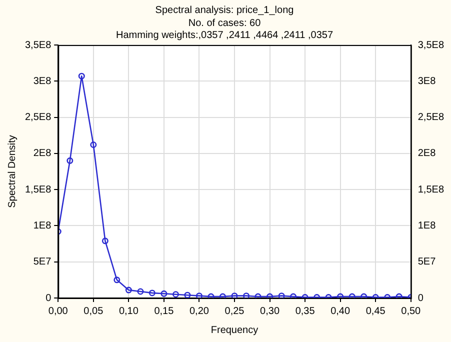 Image resolution: width=451 pixels, height=342 pixels. Describe the element at coordinates (164, 311) in the screenshot. I see `x-tick-label: 0,15` at that location.